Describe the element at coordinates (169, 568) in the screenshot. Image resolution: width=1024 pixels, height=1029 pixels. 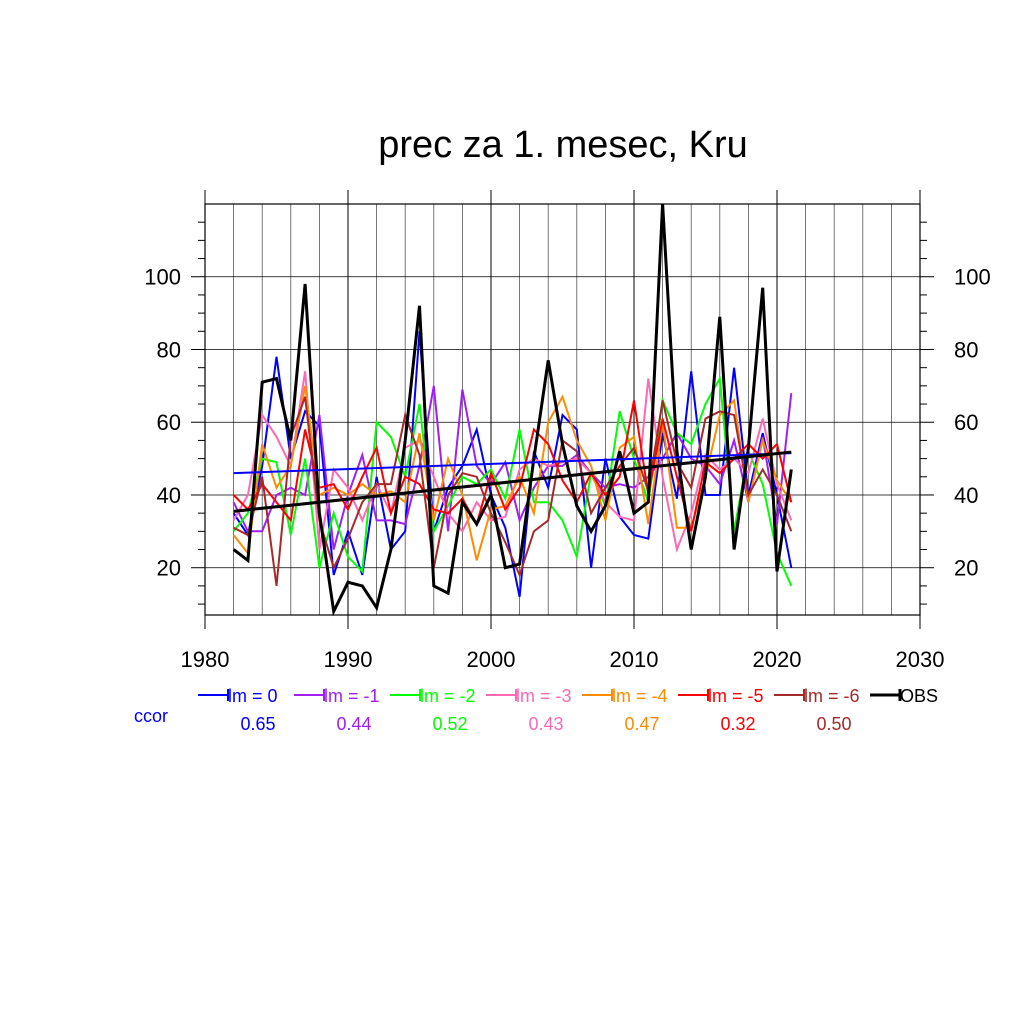
I see `y-tick-label-left: 20` at that location.